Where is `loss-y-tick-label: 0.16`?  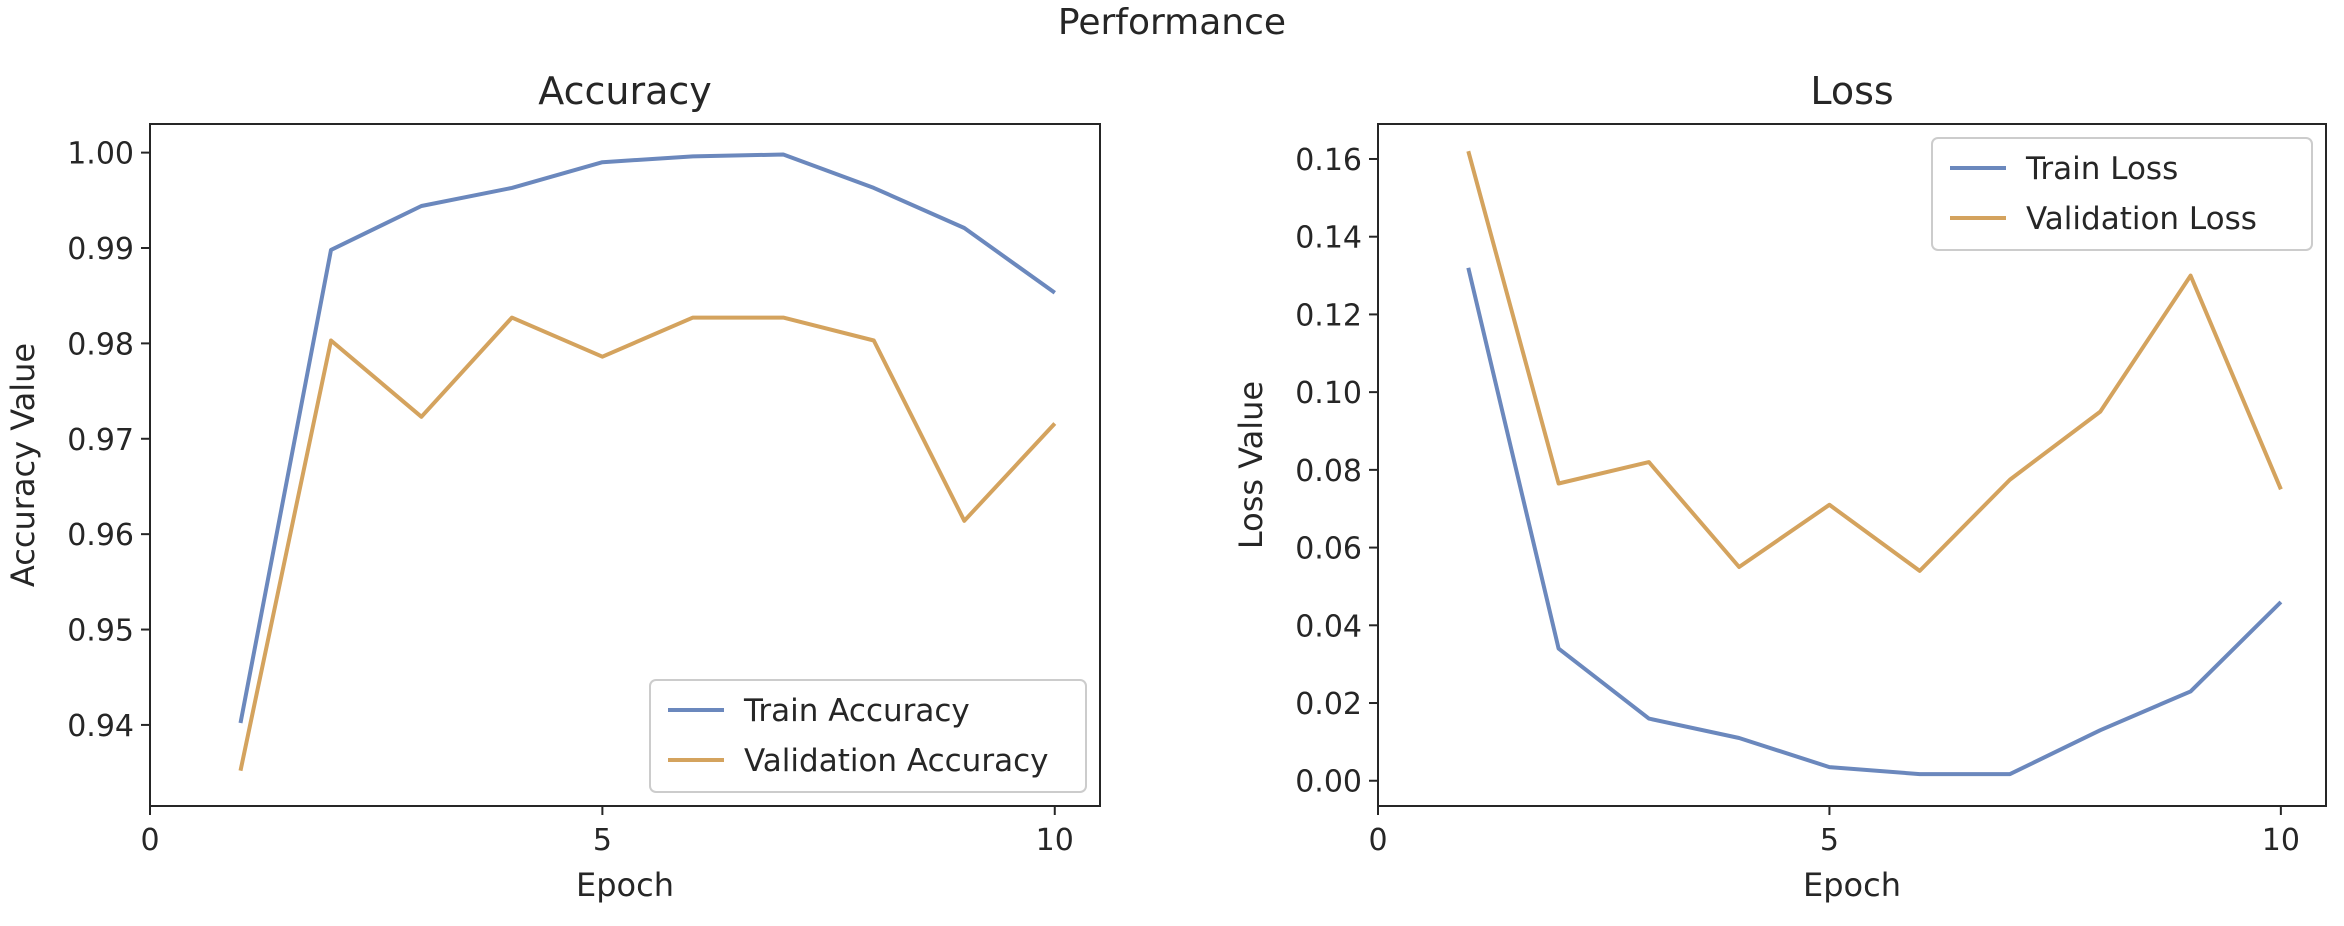 loss-y-tick-label: 0.16 is located at coordinates (1328, 160).